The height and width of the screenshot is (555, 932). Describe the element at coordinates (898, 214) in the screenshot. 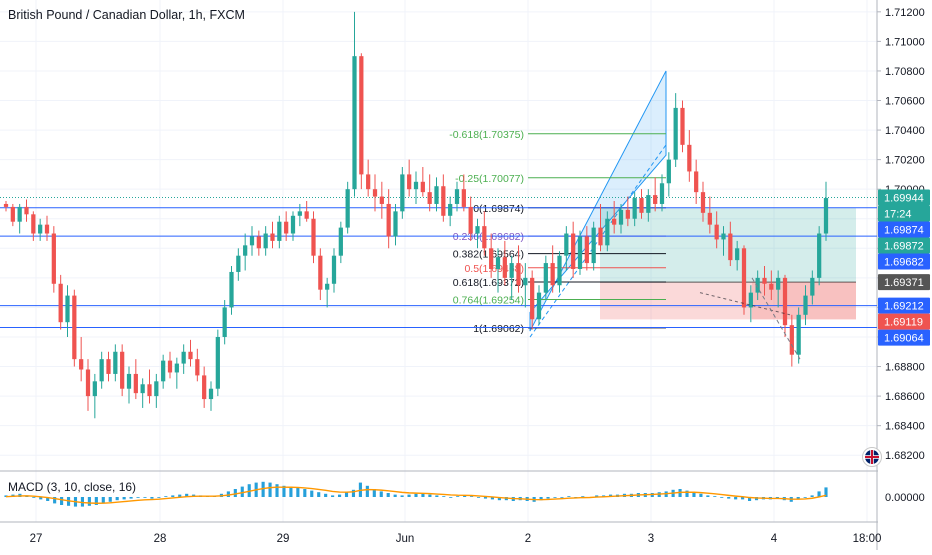

I see `price-badge-label: 17:24` at that location.